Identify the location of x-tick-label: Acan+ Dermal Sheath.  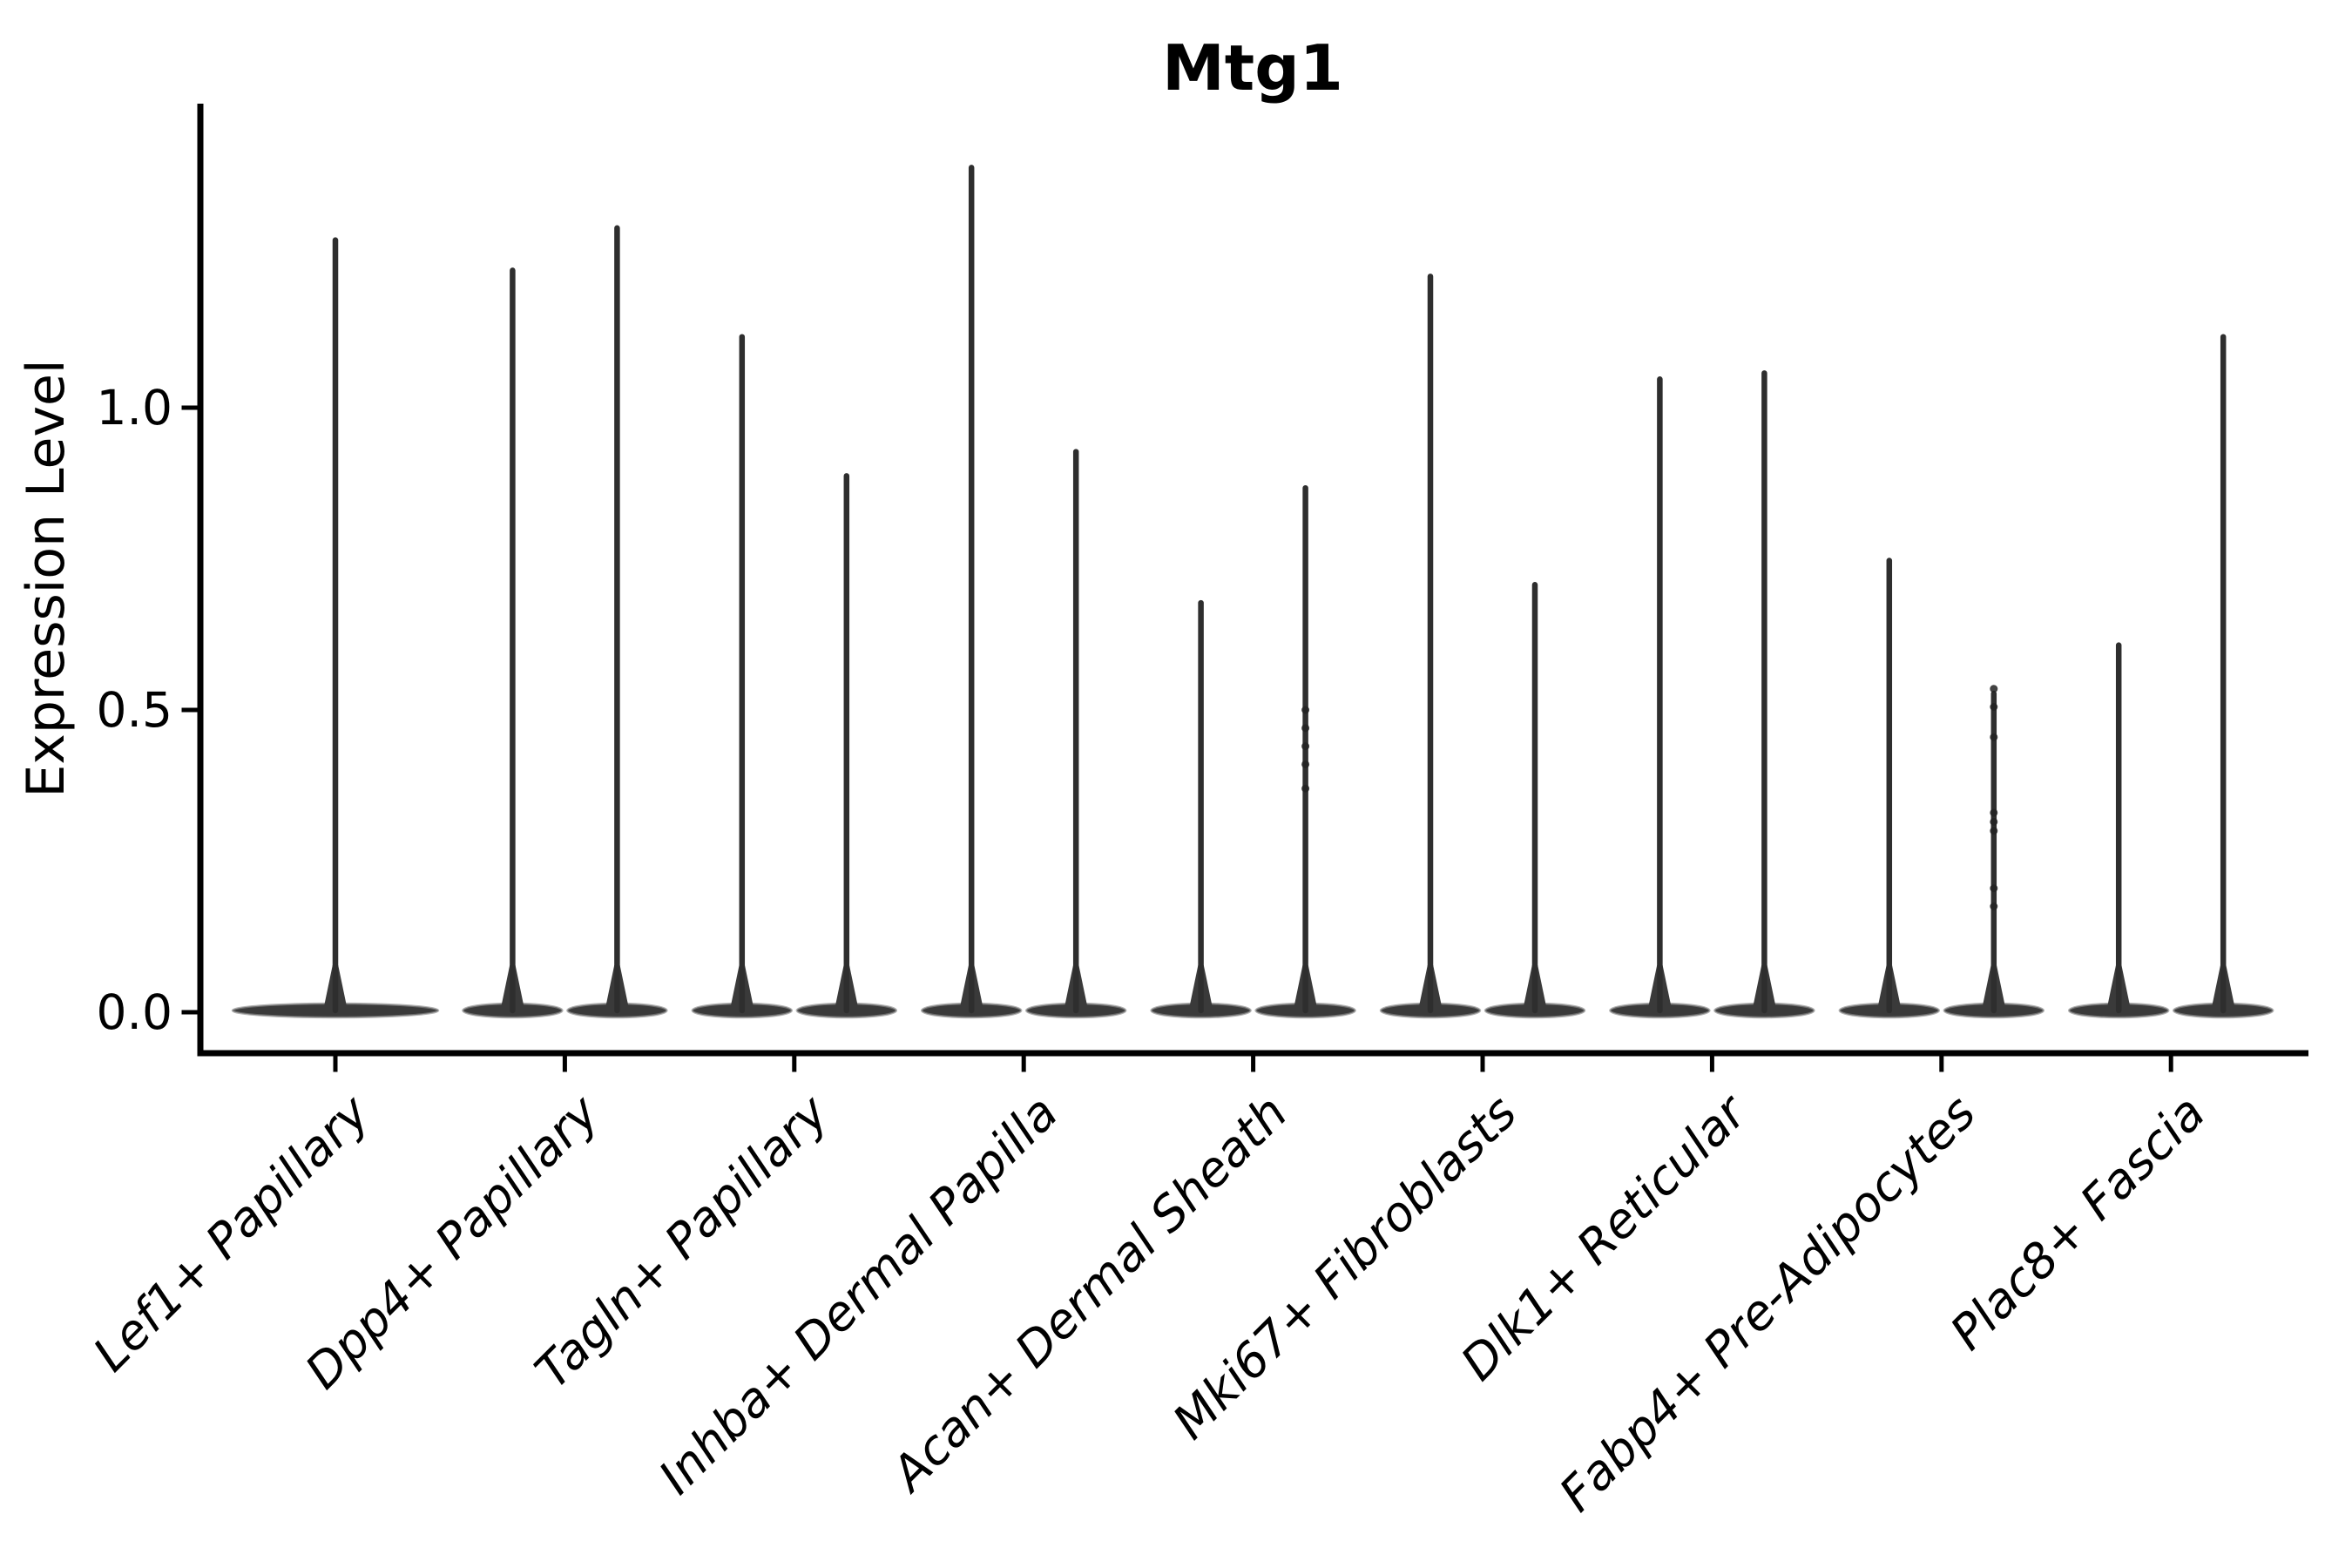
(1088, 1294).